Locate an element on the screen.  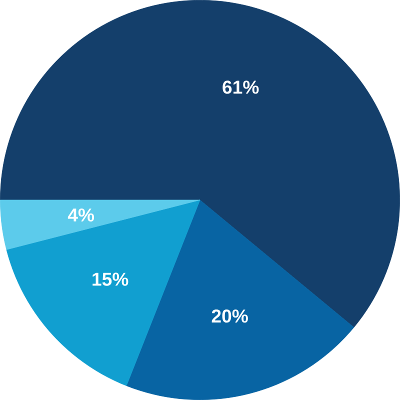
data-label: 15% is located at coordinates (110, 279).